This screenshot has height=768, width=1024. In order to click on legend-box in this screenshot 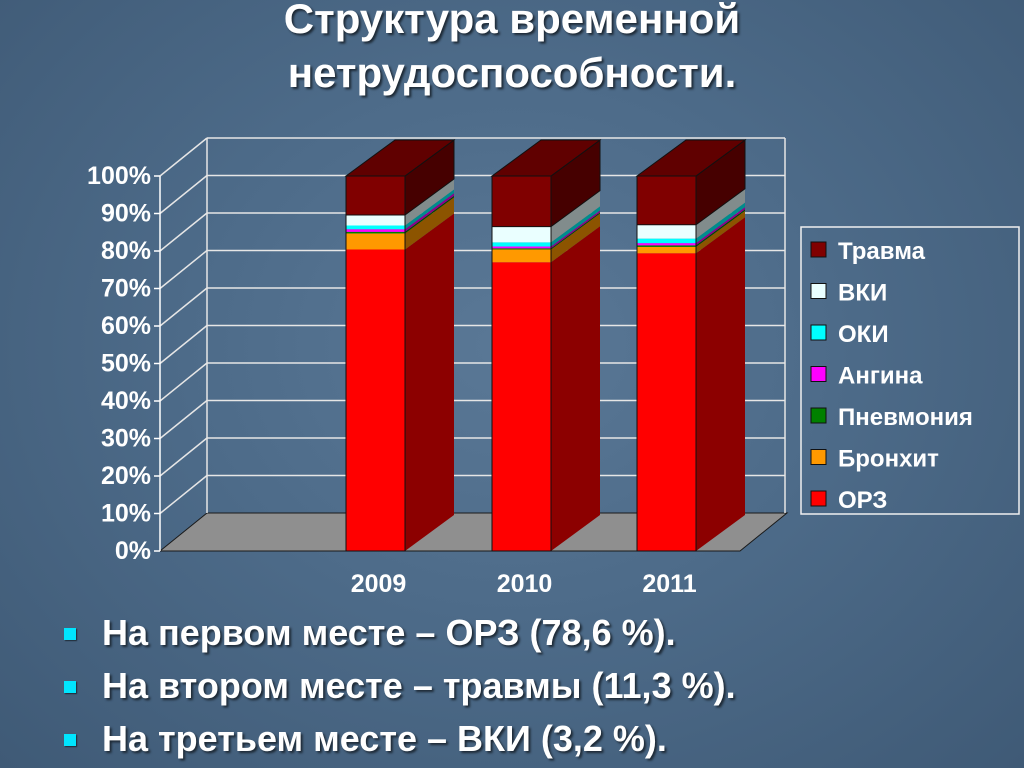, I will do `click(910, 370)`.